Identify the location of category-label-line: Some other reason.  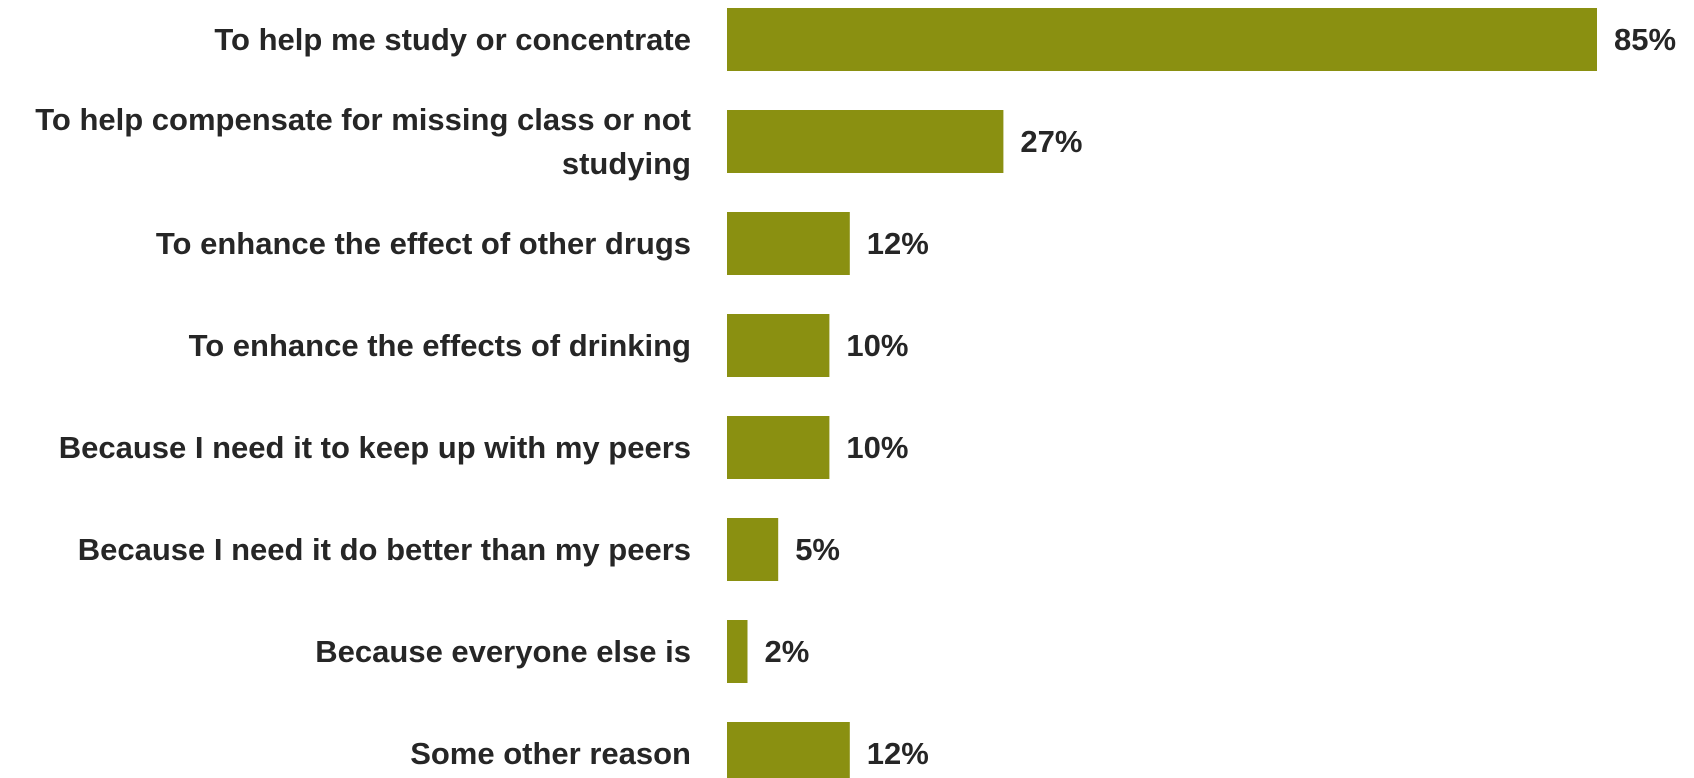
(550, 753).